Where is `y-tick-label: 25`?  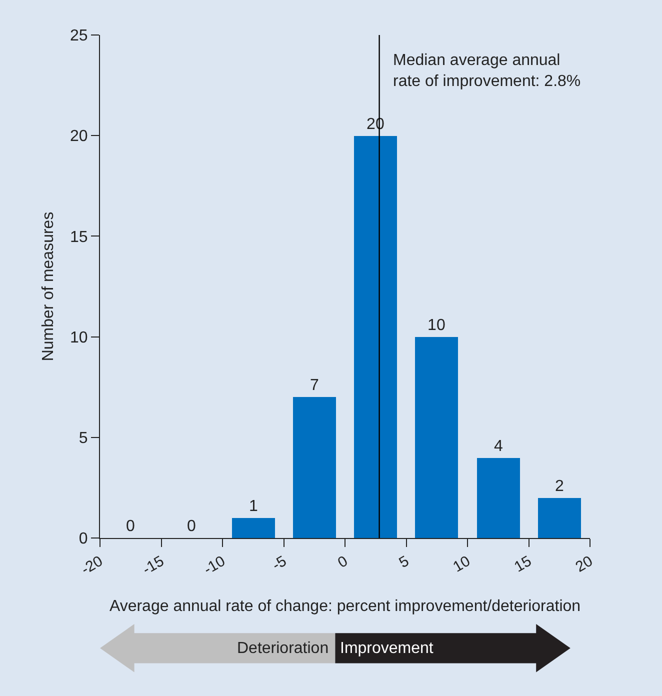 y-tick-label: 25 is located at coordinates (79, 36).